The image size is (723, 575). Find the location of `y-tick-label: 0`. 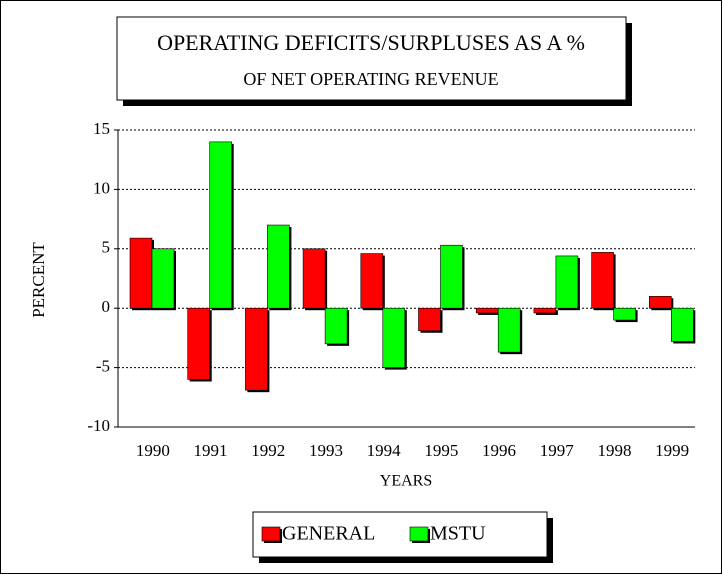

y-tick-label: 0 is located at coordinates (106, 306).